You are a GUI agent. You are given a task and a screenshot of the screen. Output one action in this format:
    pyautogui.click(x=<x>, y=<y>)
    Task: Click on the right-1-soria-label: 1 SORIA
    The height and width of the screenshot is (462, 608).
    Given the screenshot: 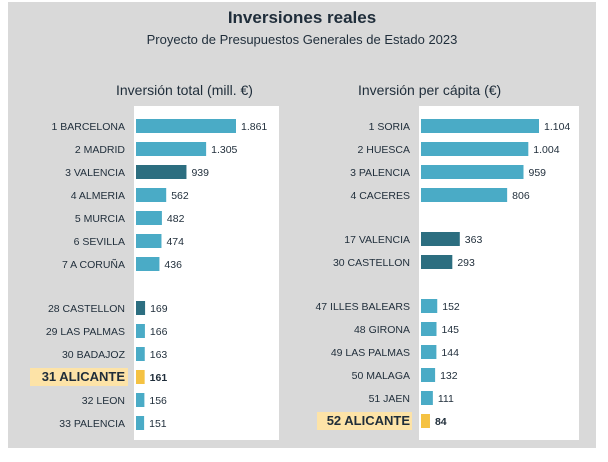 What is the action you would take?
    pyautogui.click(x=389, y=127)
    